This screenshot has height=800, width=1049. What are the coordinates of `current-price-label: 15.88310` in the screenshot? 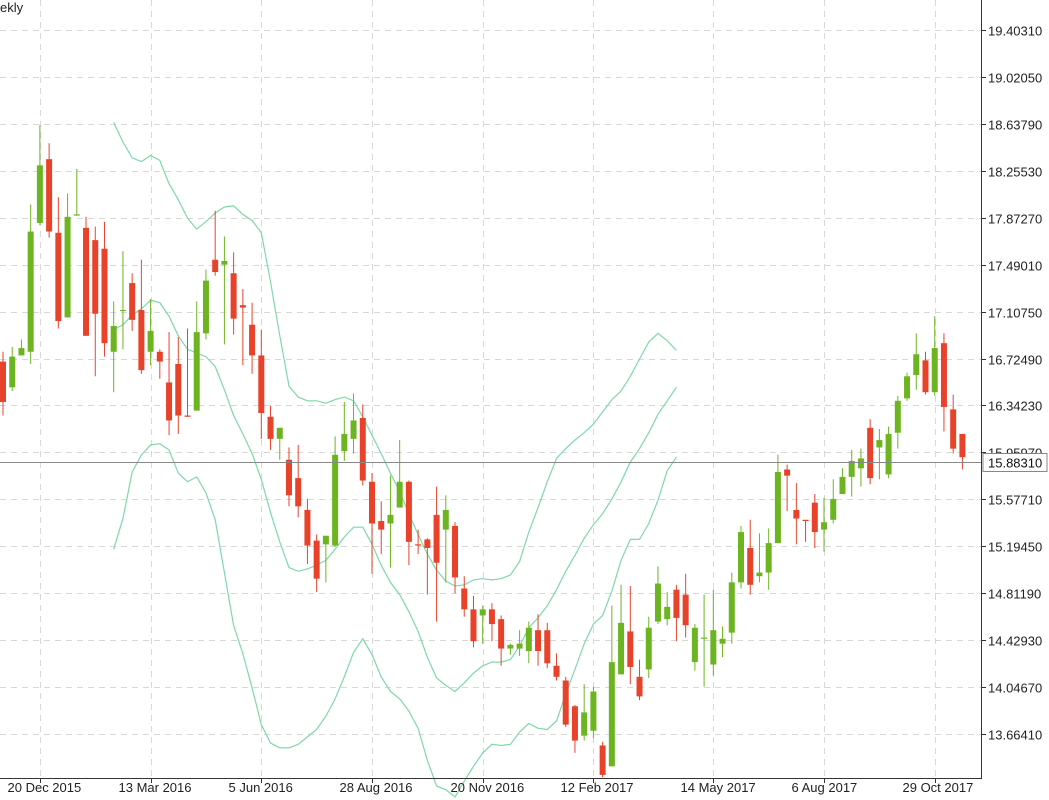 It's located at (1015, 463).